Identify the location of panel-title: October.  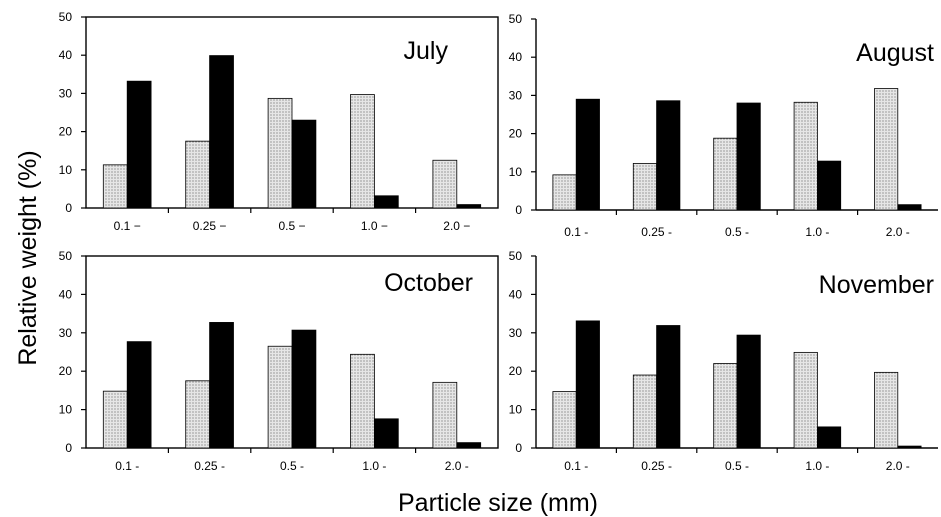
(428, 283).